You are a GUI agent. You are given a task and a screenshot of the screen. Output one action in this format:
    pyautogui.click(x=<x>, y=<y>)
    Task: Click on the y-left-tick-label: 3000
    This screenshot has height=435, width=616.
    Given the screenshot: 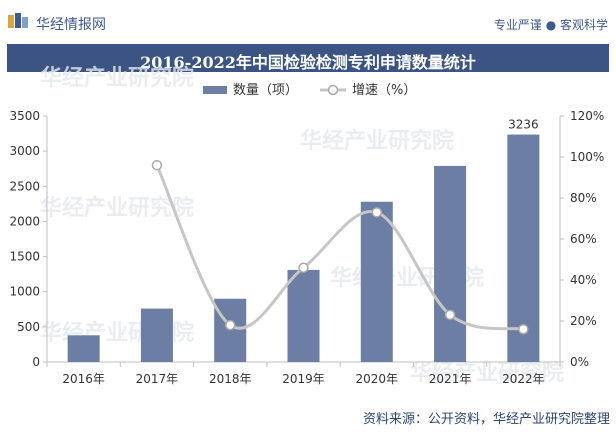 What is the action you would take?
    pyautogui.click(x=24, y=151)
    